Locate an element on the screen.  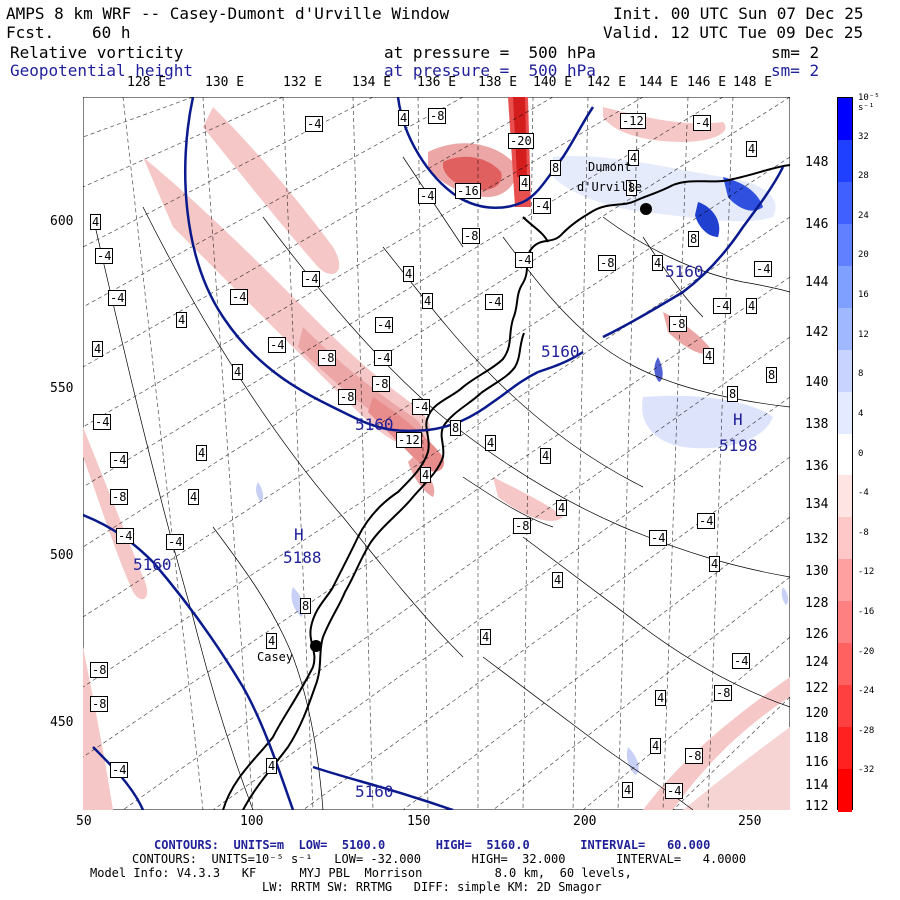
init-time: Init. 00 UTC Sun 07 Dec 25 is located at coordinates (738, 13).